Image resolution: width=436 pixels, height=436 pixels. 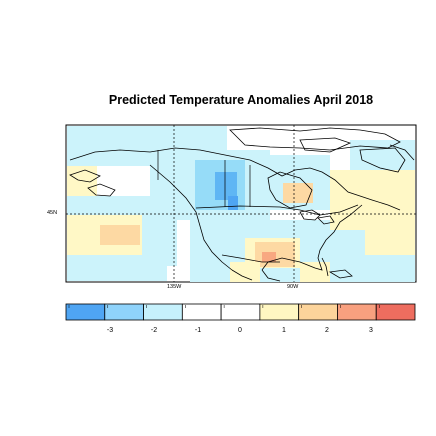 I want to click on latitude-label: 45N, so click(x=52, y=213).